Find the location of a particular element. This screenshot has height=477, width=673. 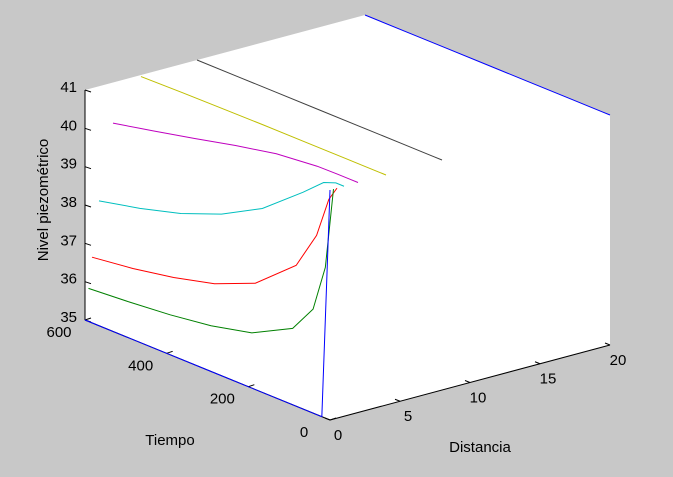

y-tick-label: 0 is located at coordinates (304, 432).